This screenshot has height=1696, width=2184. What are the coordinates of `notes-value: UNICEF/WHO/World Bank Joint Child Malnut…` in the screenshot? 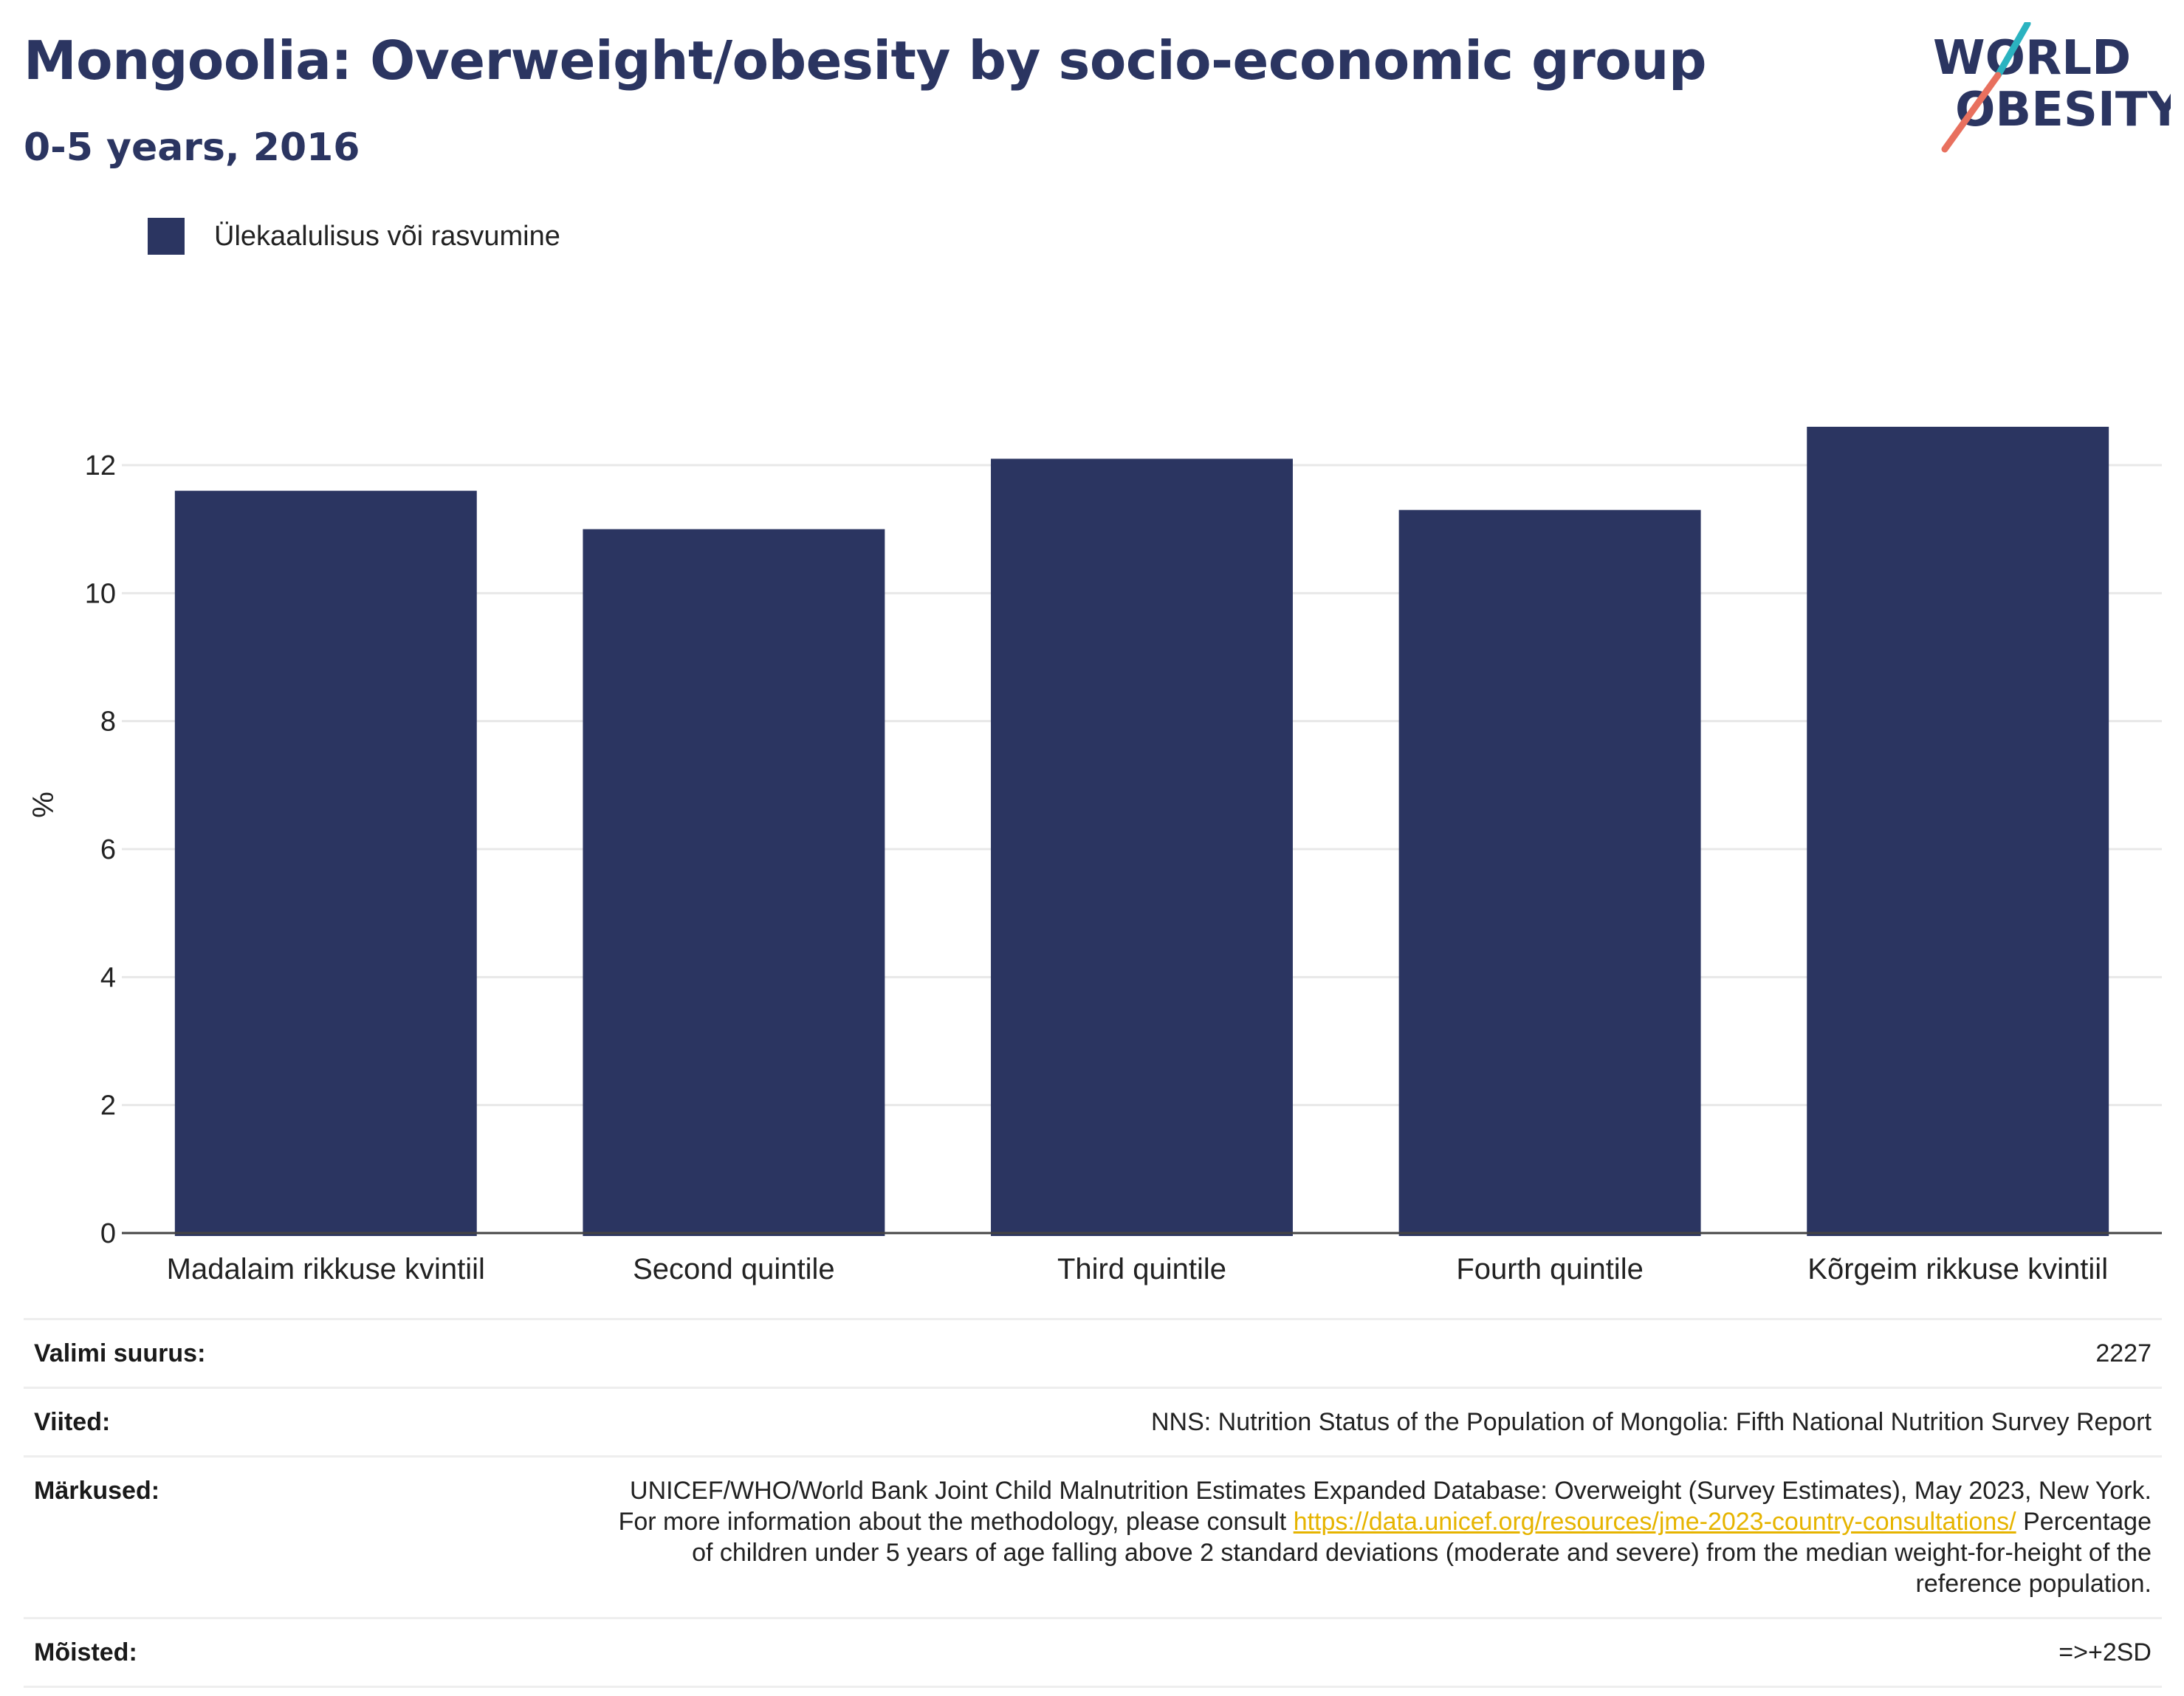 It's located at (1384, 1537).